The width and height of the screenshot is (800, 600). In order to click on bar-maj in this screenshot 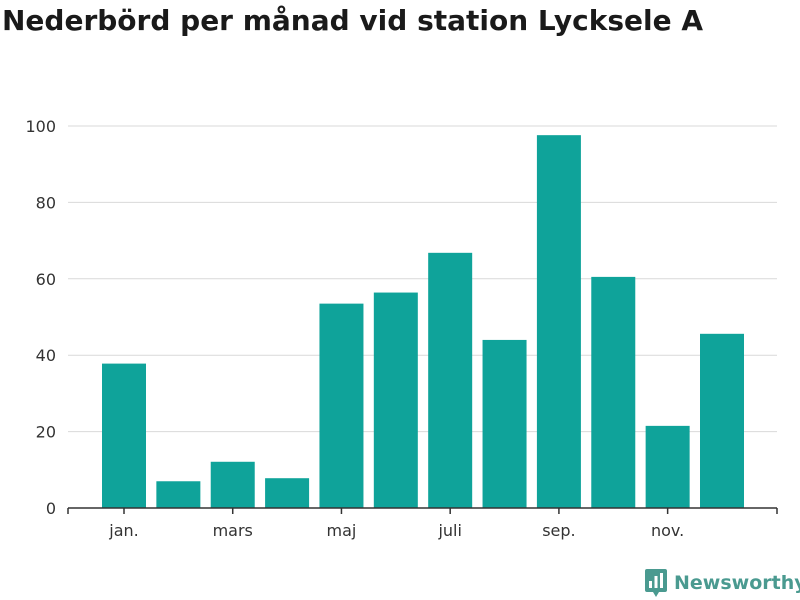, I will do `click(341, 405)`.